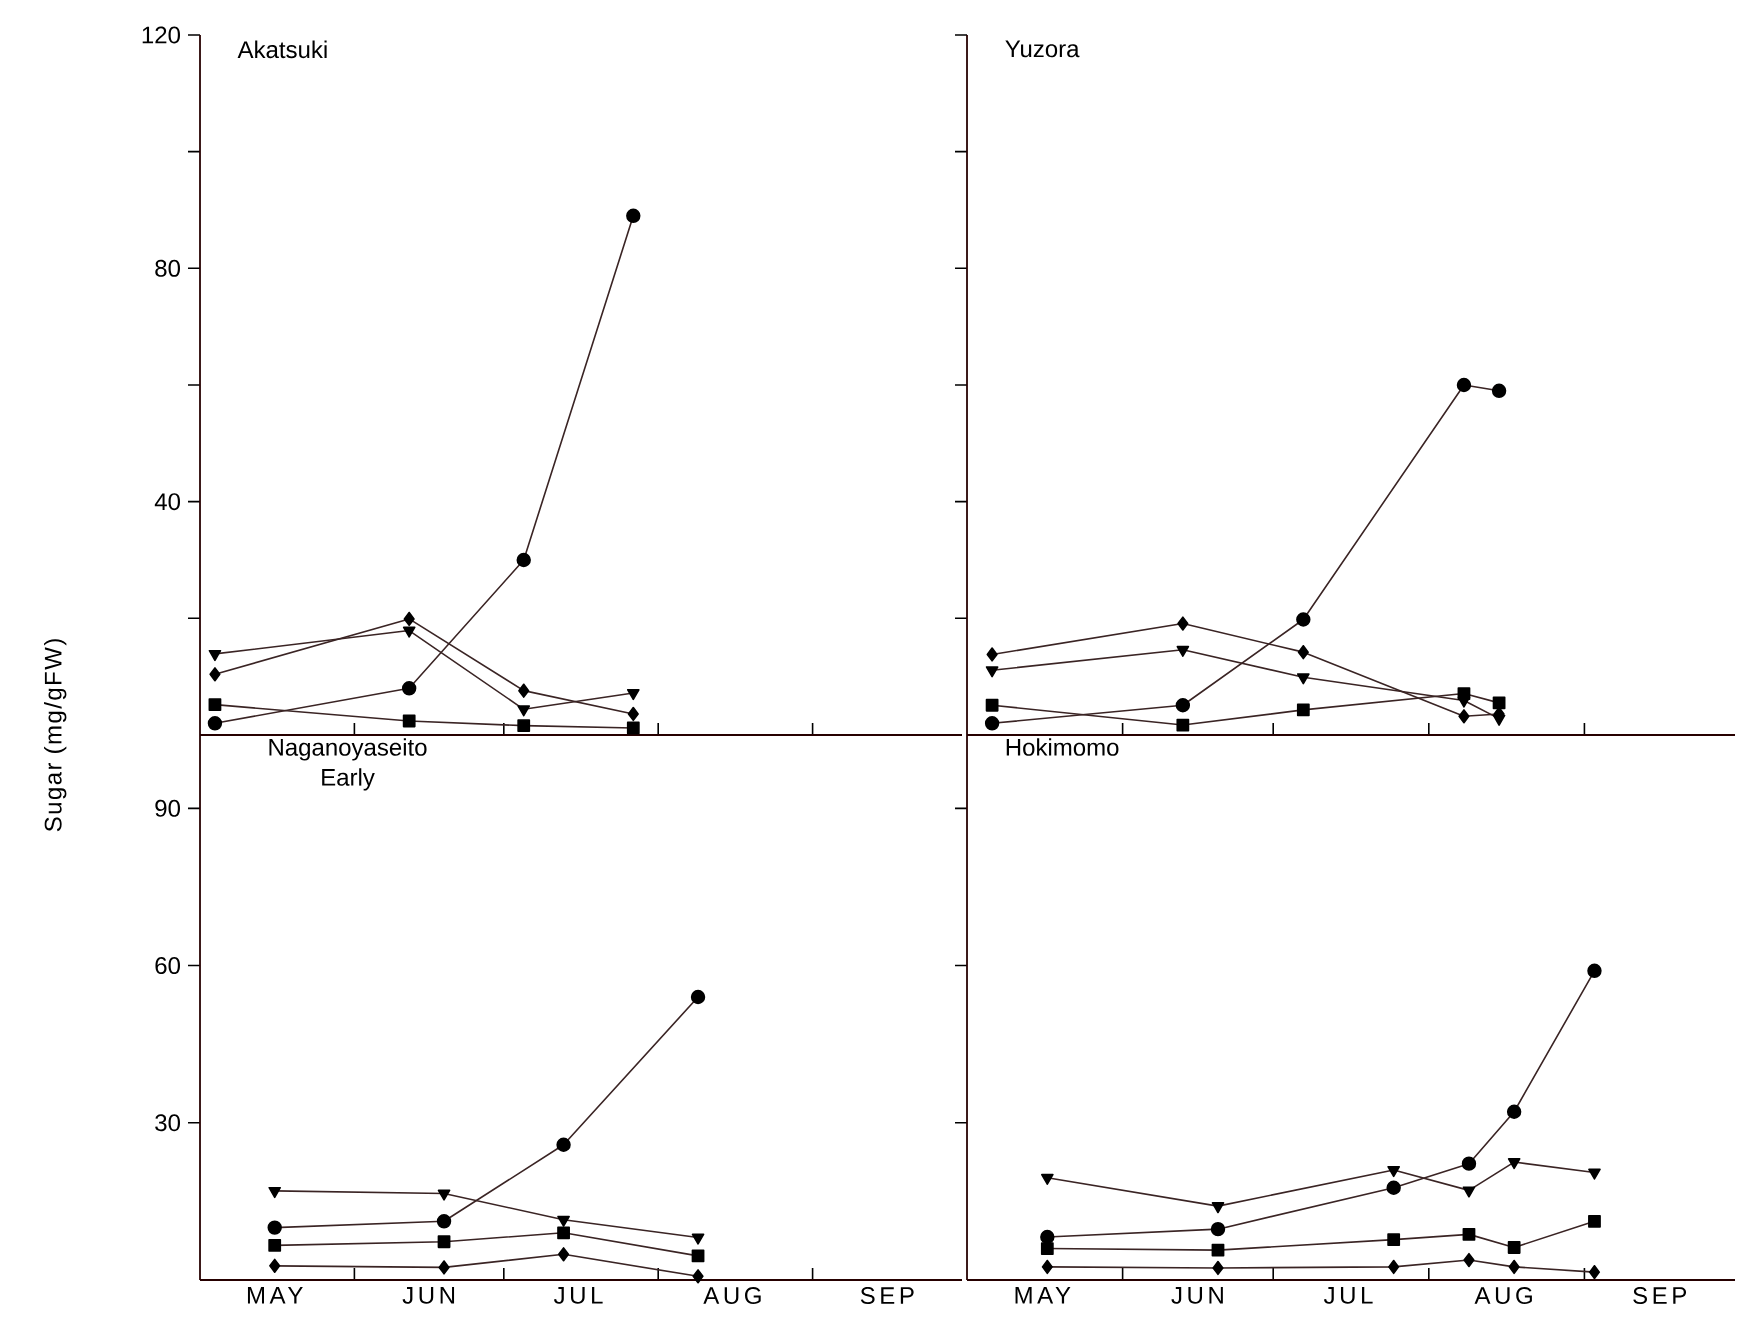 This screenshot has width=1753, height=1342. I want to click on text: Naganoyaseito Early, so click(348, 764).